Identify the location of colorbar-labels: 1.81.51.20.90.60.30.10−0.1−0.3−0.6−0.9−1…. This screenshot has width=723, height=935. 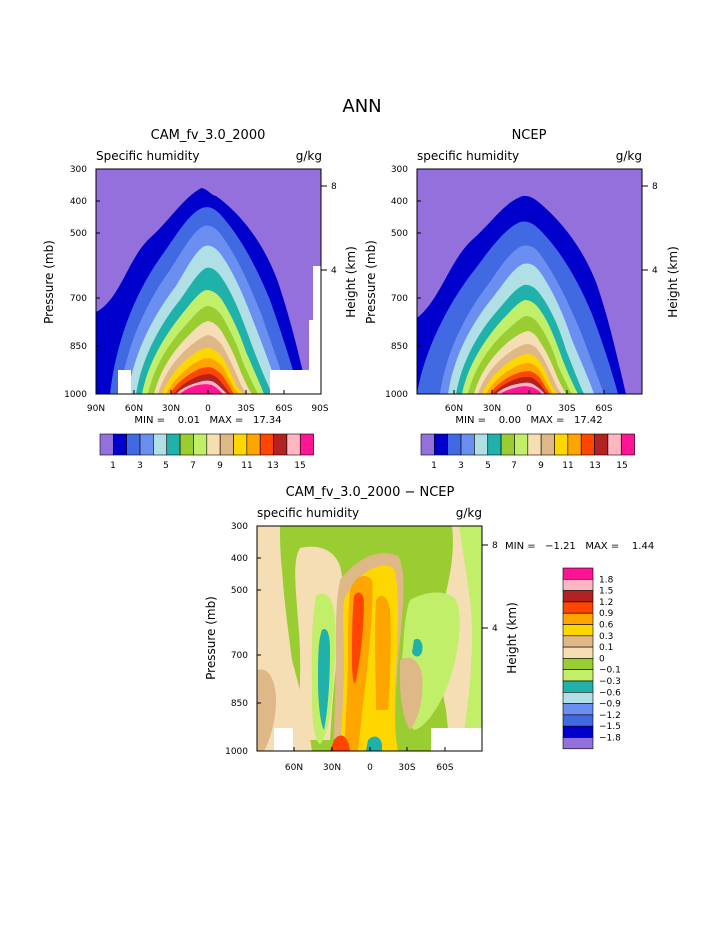
(610, 659).